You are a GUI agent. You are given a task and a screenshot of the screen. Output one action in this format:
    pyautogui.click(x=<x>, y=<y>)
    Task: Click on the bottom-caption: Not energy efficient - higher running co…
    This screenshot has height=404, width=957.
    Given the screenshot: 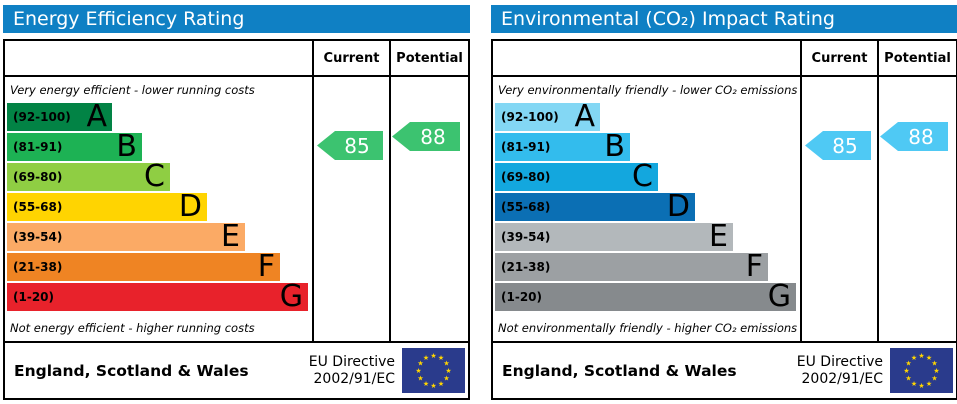 What is the action you would take?
    pyautogui.click(x=132, y=328)
    